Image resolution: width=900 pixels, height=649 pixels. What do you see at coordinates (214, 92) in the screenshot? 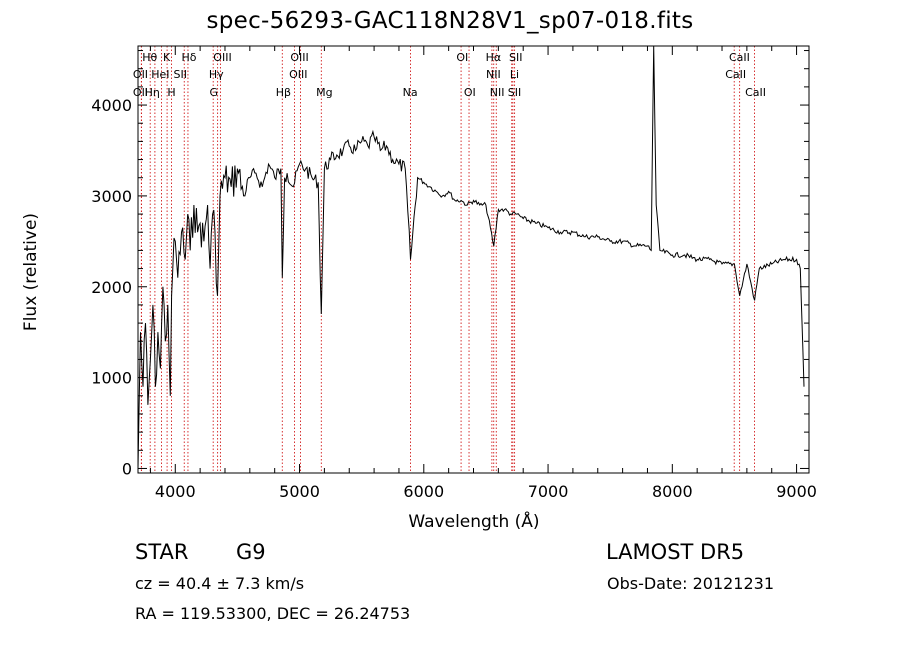
I see `spectral-line-label: G` at bounding box center [214, 92].